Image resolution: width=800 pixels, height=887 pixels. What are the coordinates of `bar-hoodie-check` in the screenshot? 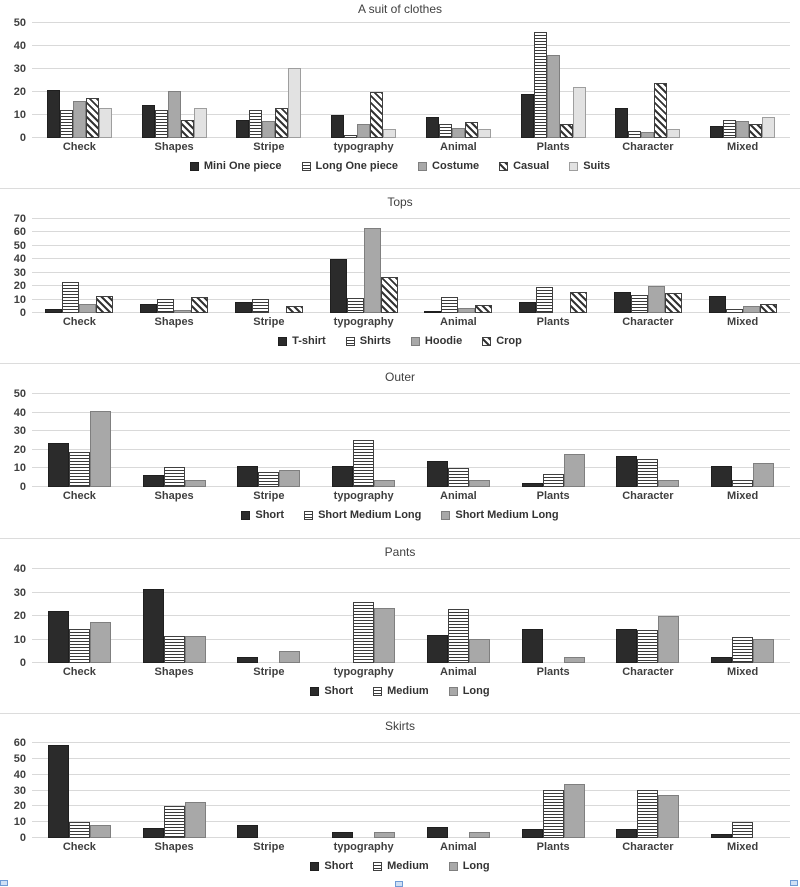 It's located at (88, 308).